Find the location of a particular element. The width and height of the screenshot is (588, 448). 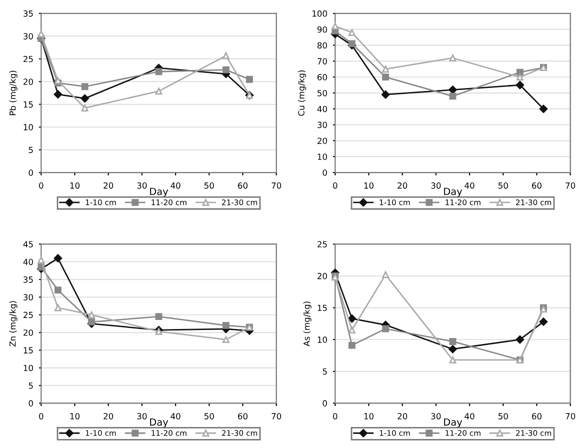

y-tick-label: 50 is located at coordinates (322, 93).